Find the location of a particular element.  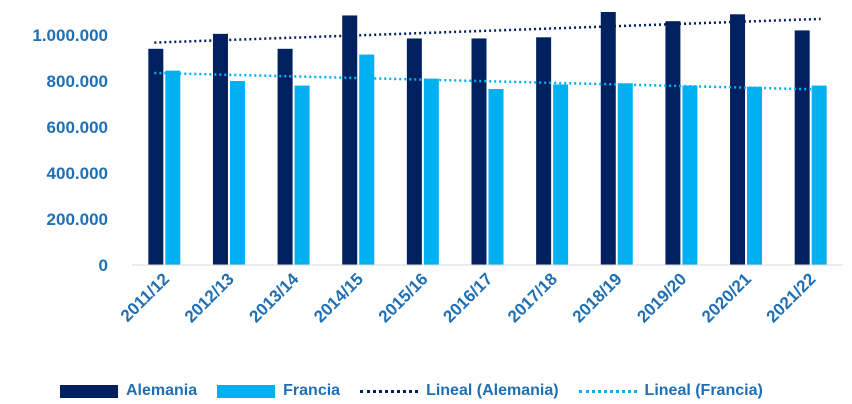

x-tick-label: 2011/12 is located at coordinates (145, 297).